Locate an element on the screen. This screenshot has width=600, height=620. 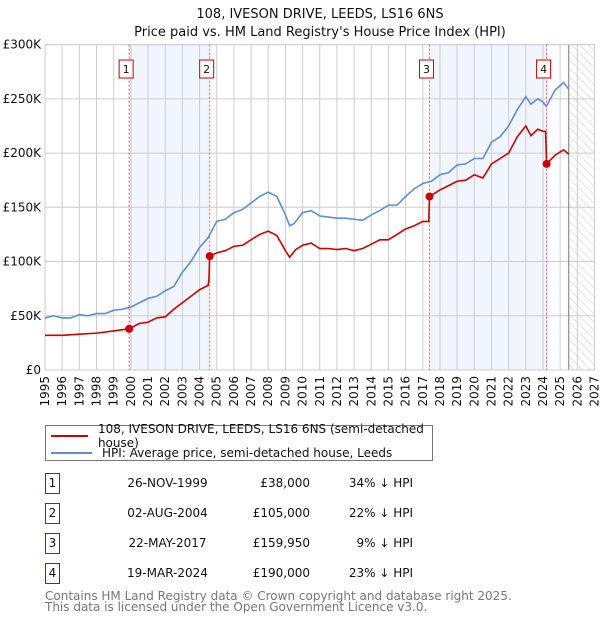
transaction-marker-label: 3 is located at coordinates (426, 69).